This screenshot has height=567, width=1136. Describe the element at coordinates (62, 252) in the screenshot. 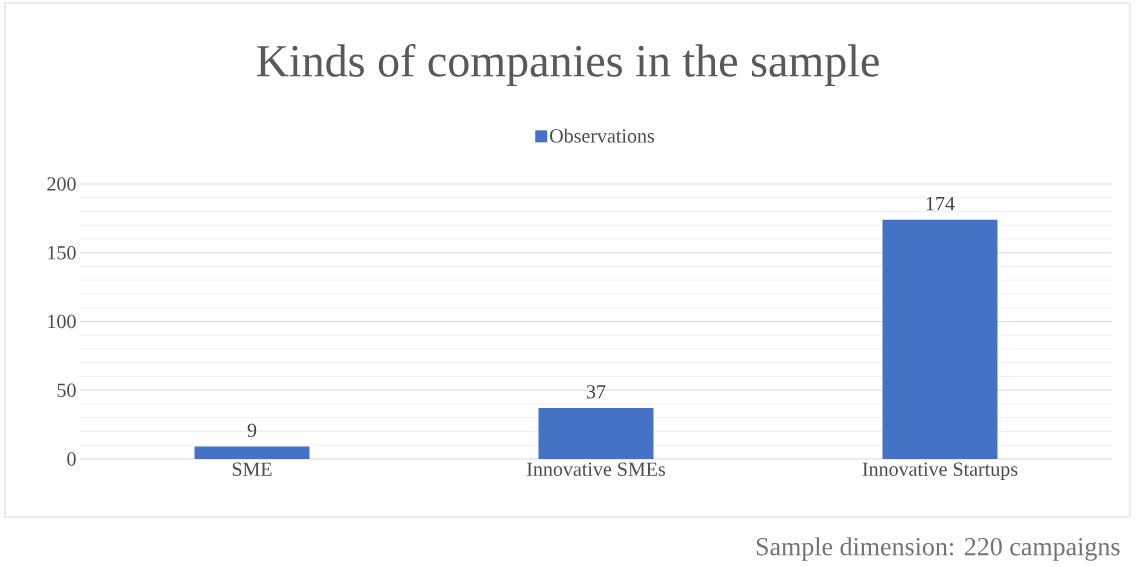

I see `y-tick-label: 150` at that location.